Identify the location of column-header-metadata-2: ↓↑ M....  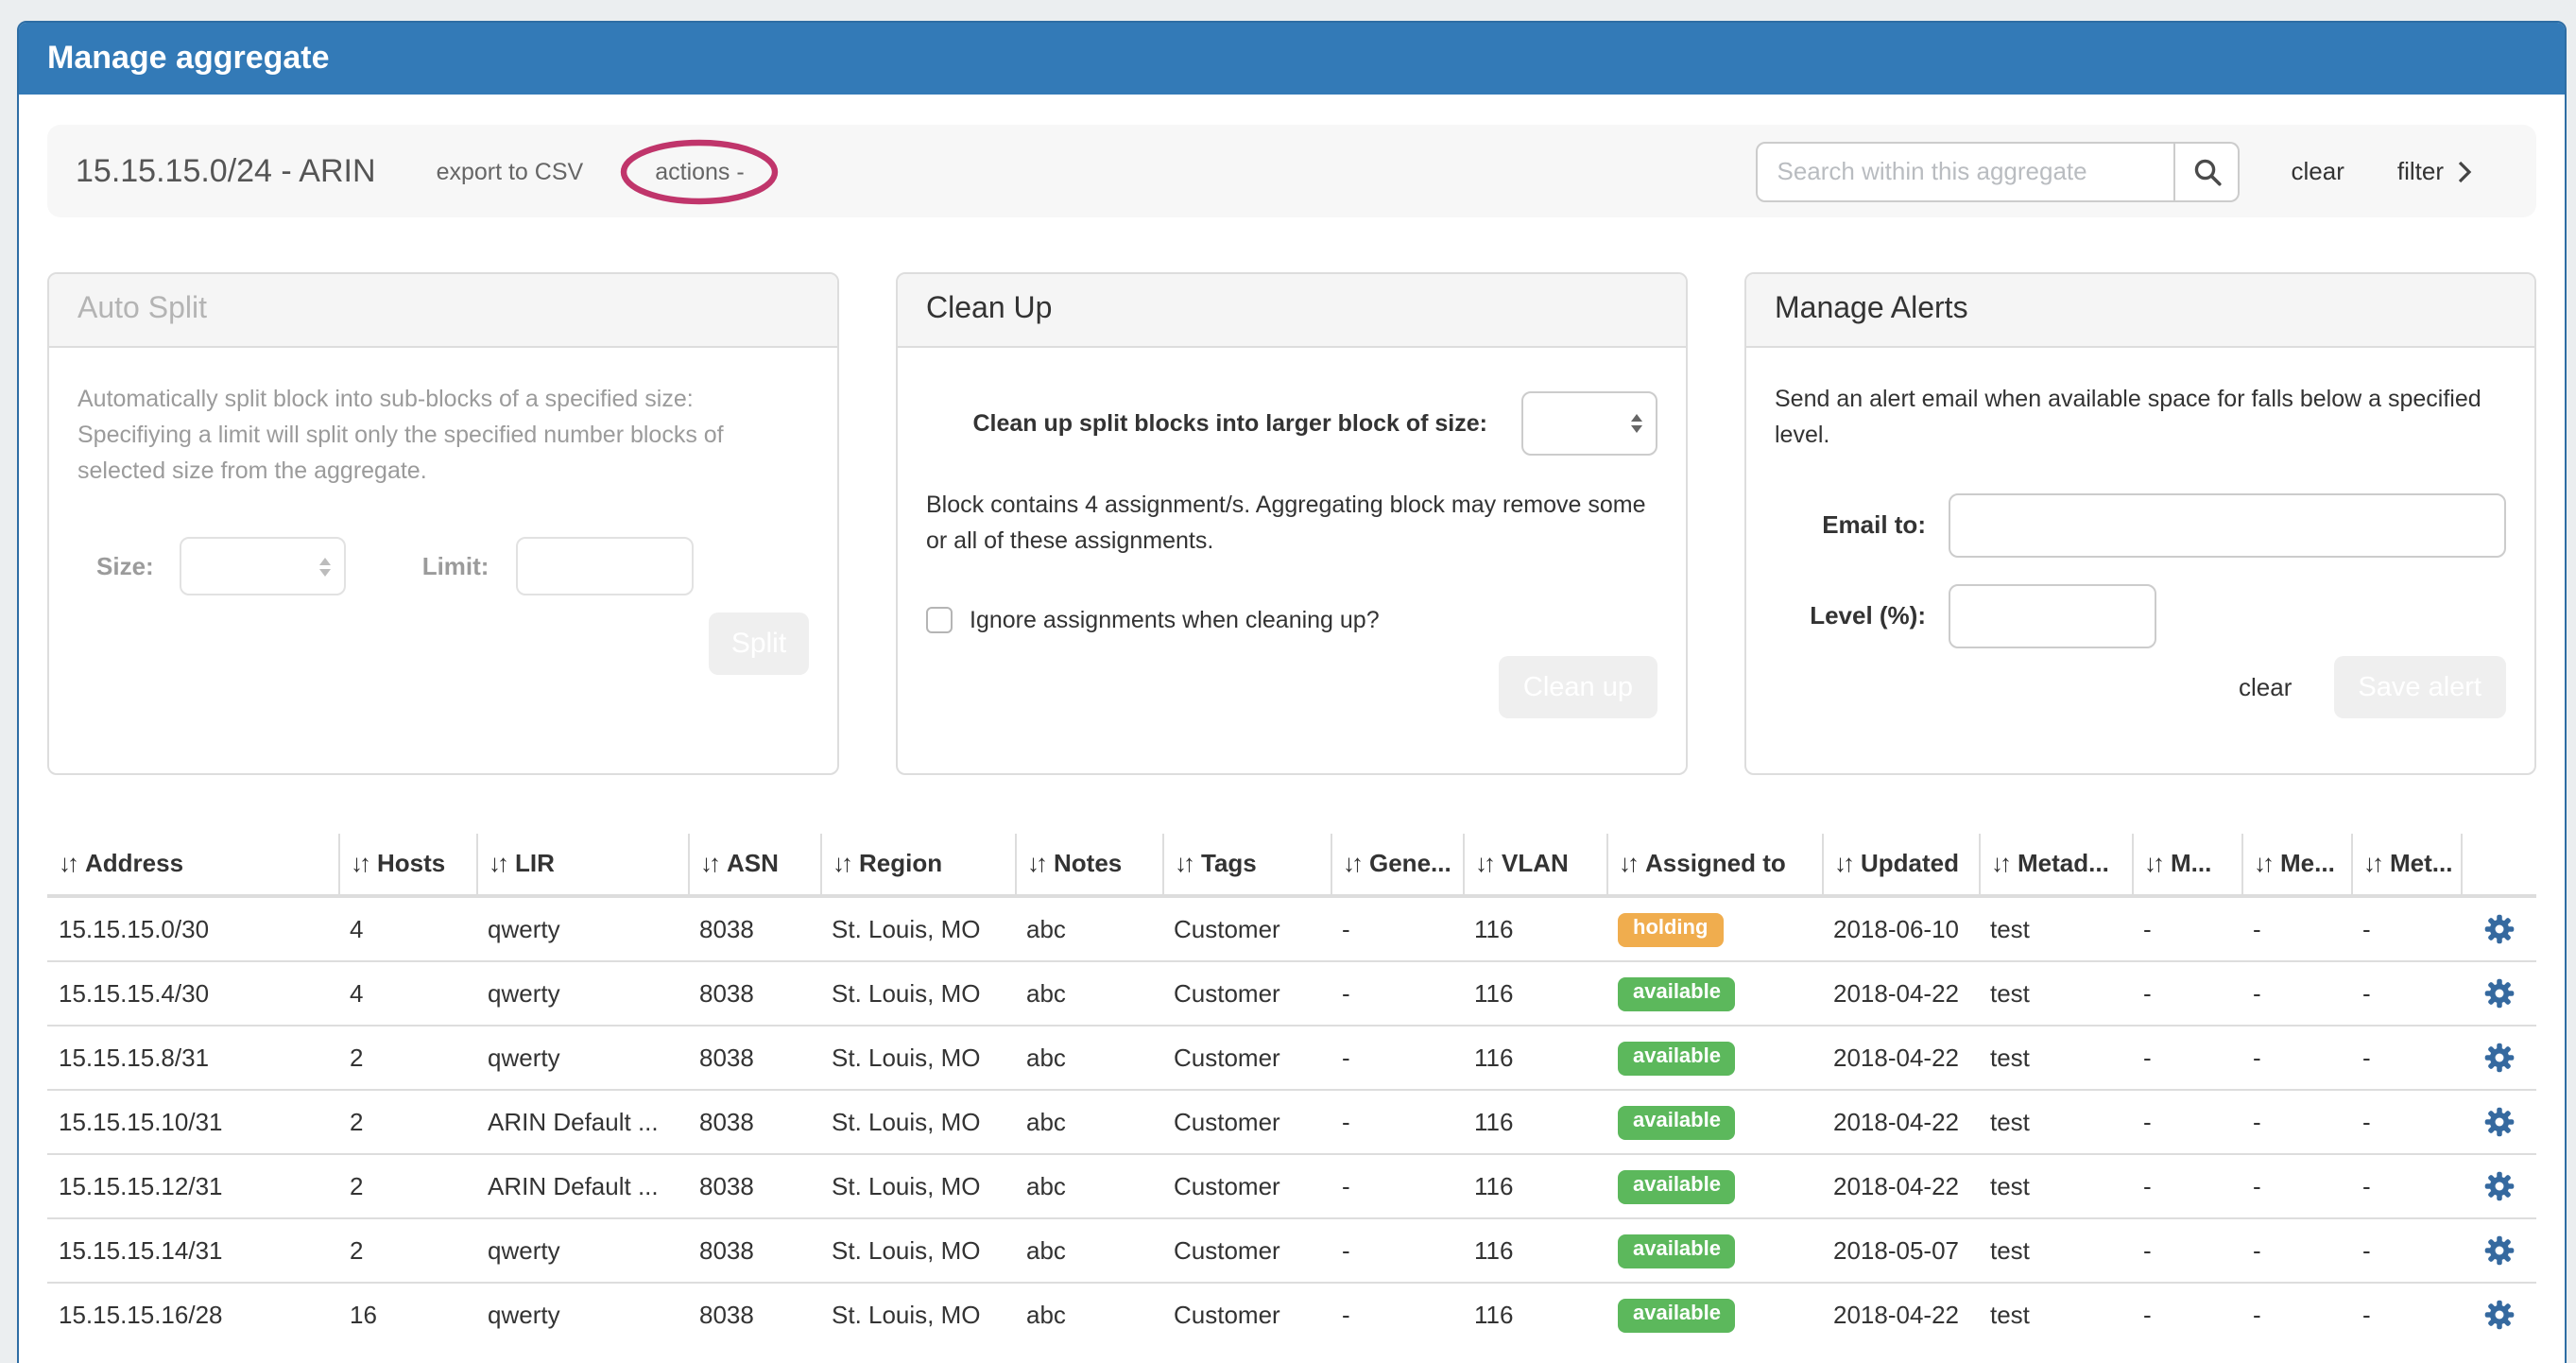
(2186, 866).